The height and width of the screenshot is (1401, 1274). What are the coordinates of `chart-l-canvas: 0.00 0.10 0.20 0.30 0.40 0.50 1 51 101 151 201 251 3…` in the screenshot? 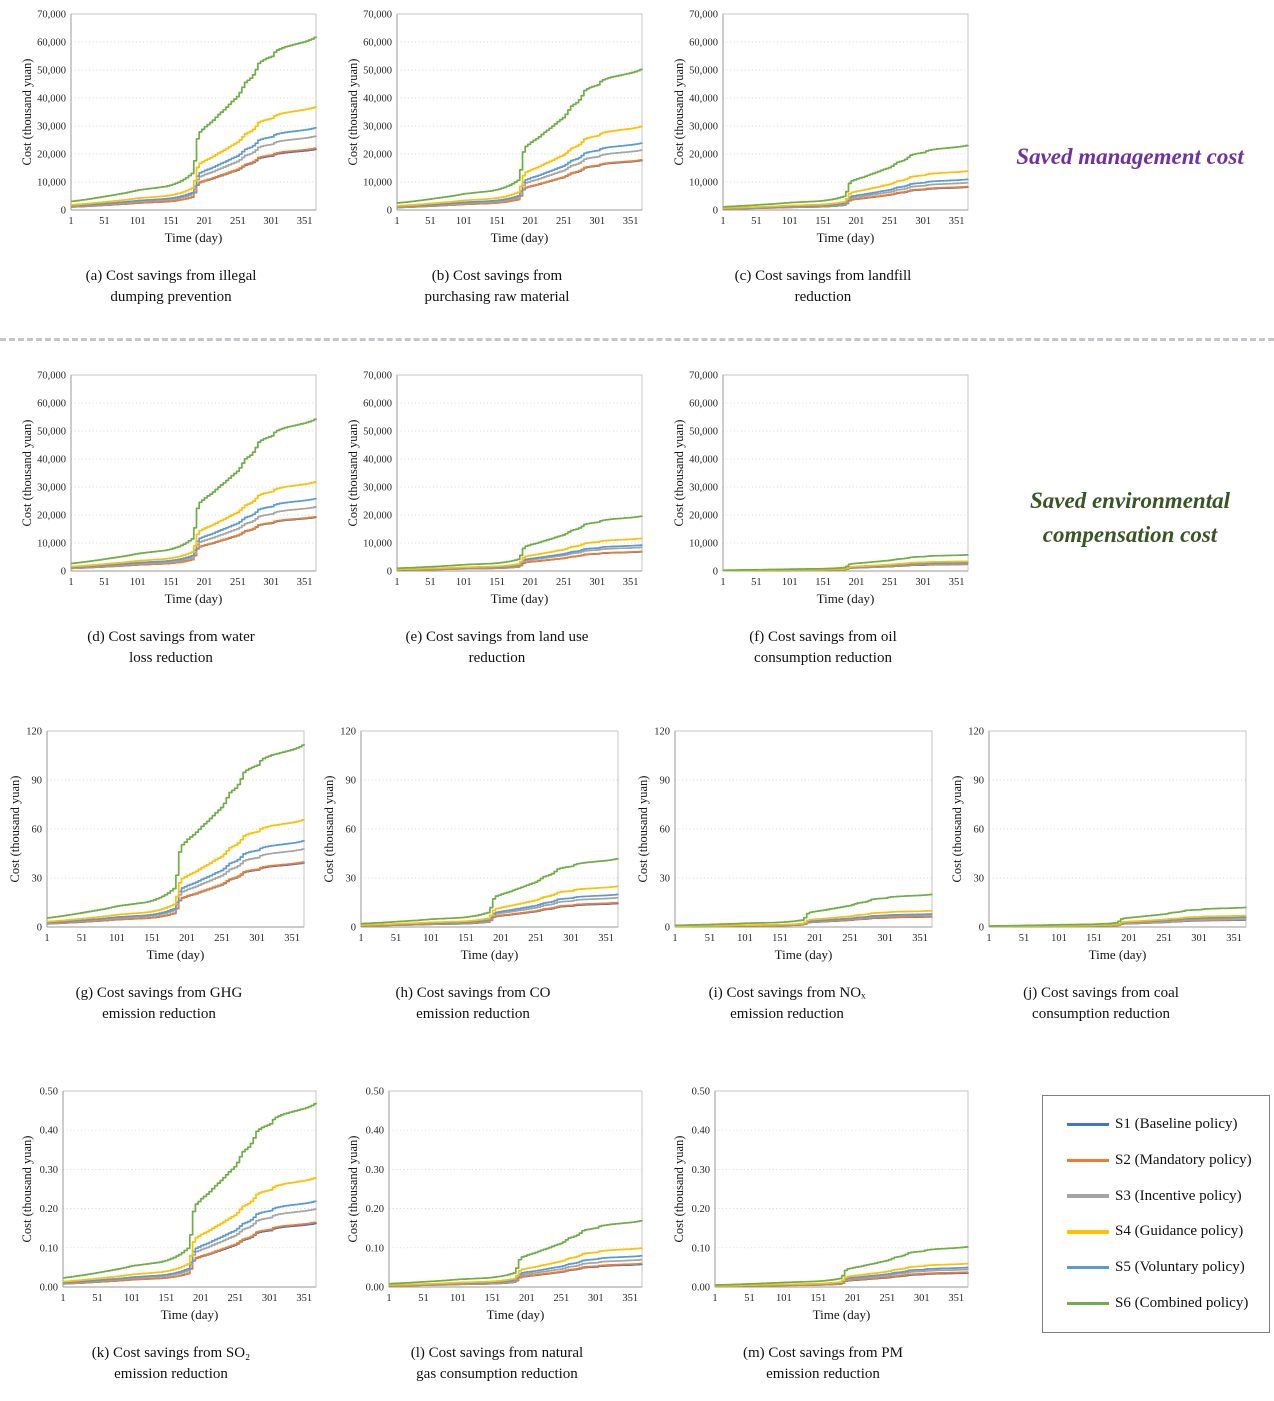 It's located at (497, 1205).